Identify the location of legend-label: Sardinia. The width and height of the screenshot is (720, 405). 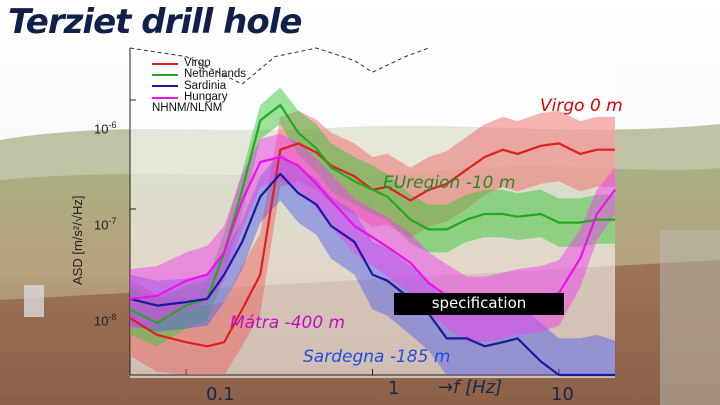
(205, 85).